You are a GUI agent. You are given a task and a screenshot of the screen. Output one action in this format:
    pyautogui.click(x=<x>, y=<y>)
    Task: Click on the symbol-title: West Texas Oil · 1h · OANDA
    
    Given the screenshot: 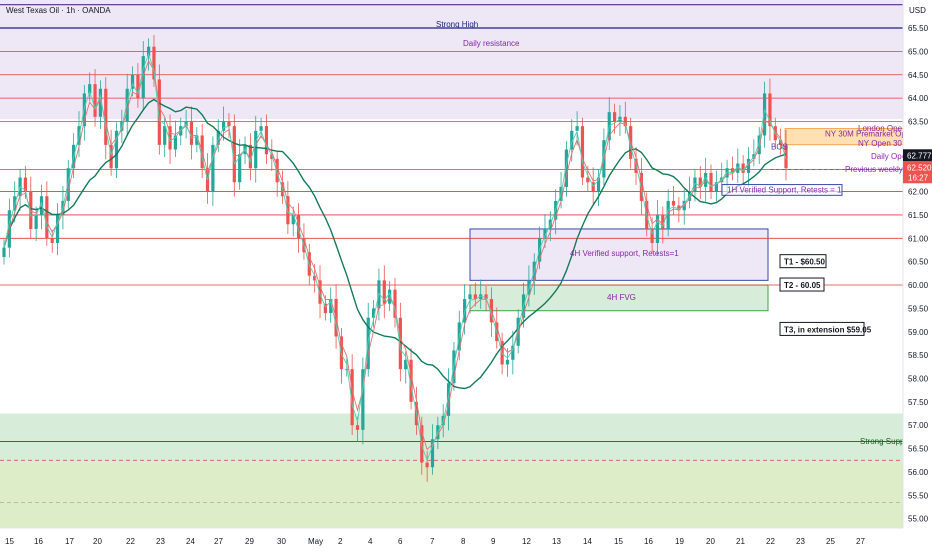 What is the action you would take?
    pyautogui.click(x=58, y=10)
    